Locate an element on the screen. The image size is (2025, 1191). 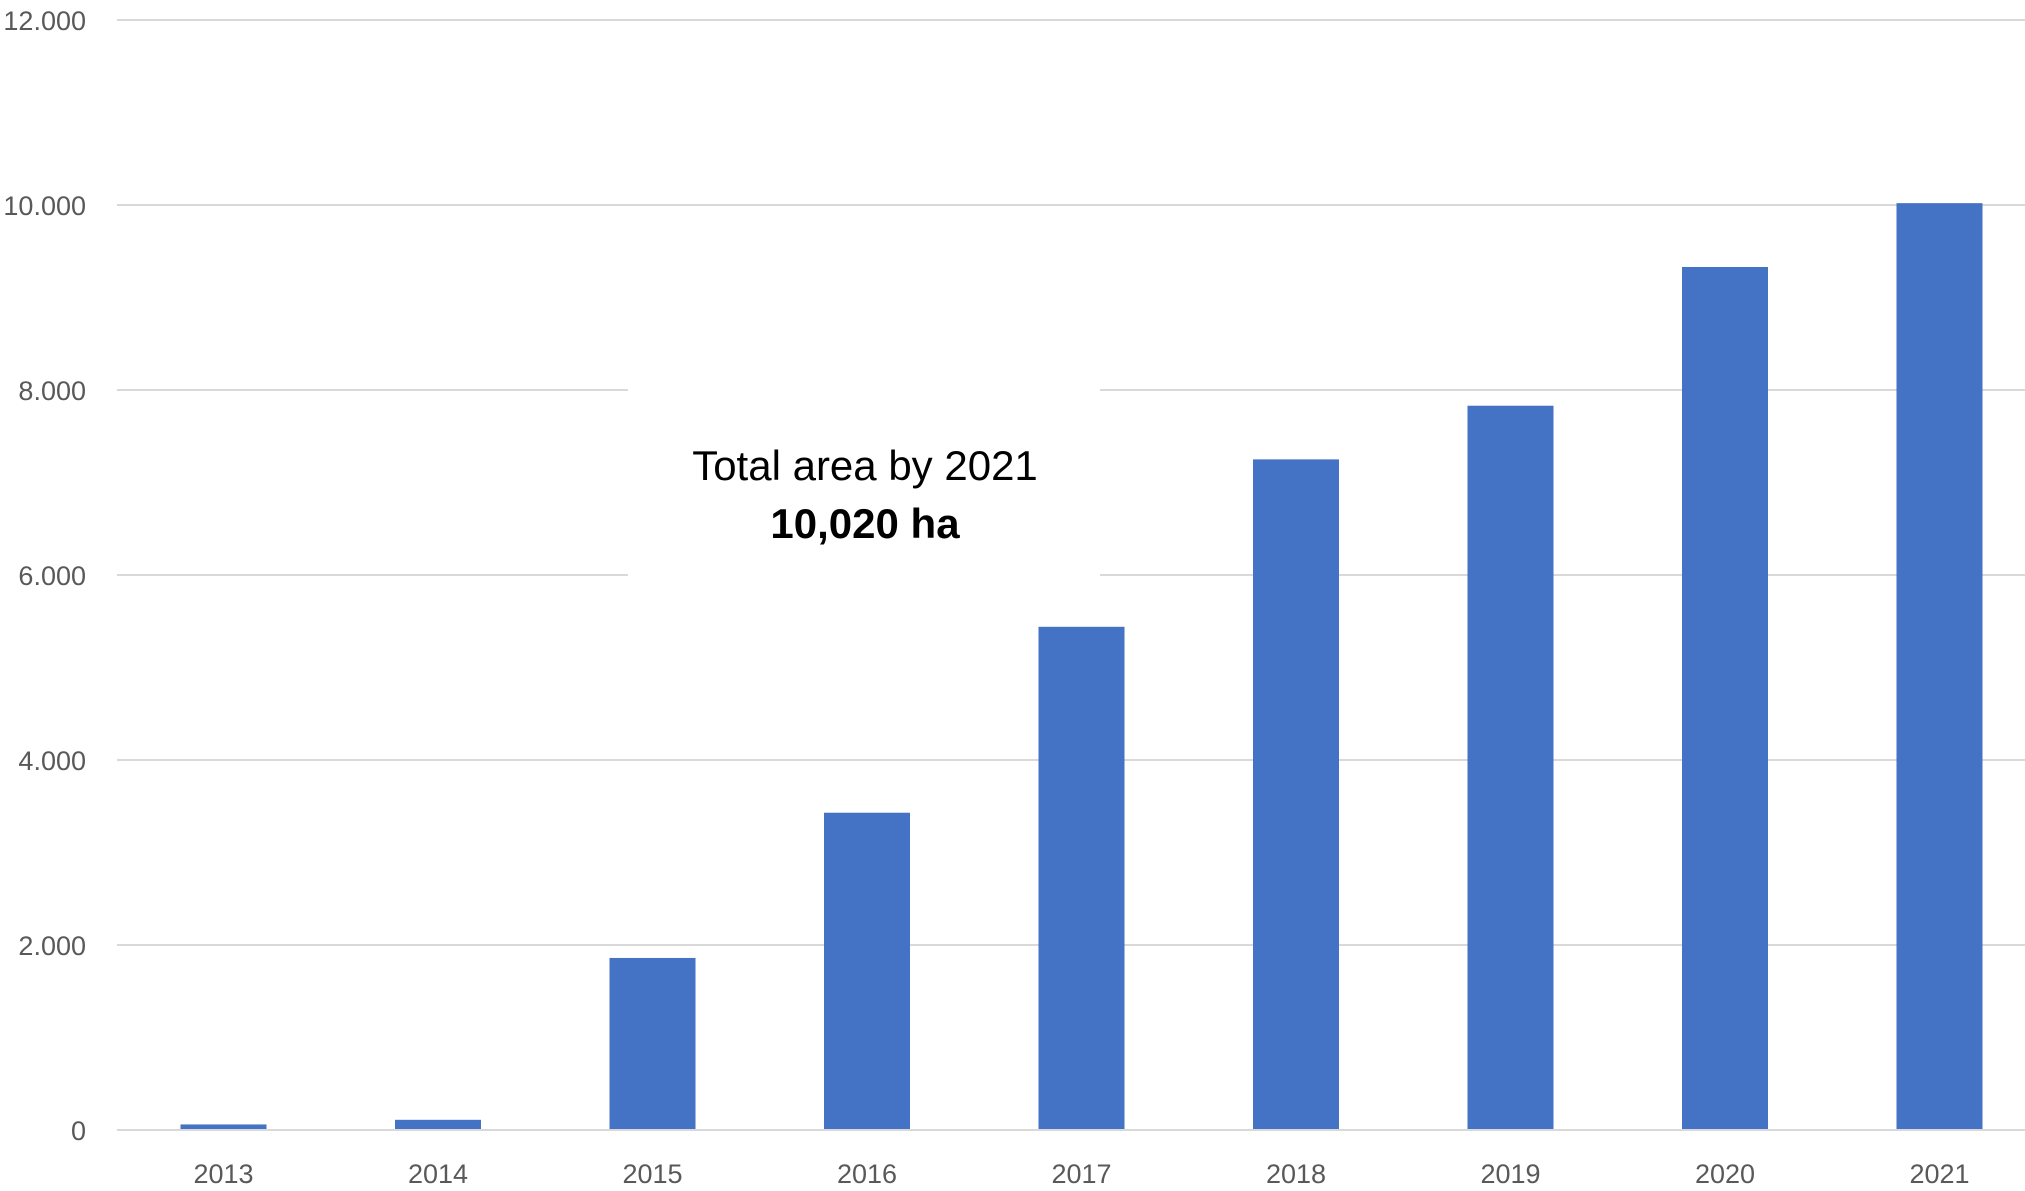
y-tick-label: 12.000 is located at coordinates (44, 21).